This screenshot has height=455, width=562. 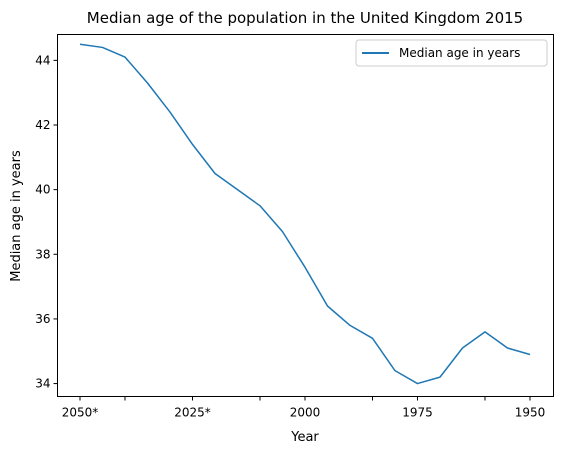 What do you see at coordinates (42, 125) in the screenshot?
I see `y-tick-label: 42` at bounding box center [42, 125].